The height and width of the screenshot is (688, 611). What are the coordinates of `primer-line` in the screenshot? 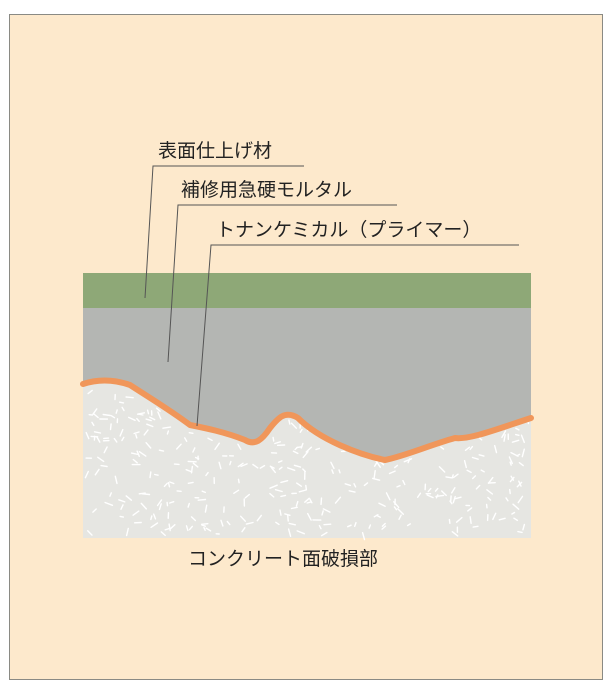 It's located at (307, 420).